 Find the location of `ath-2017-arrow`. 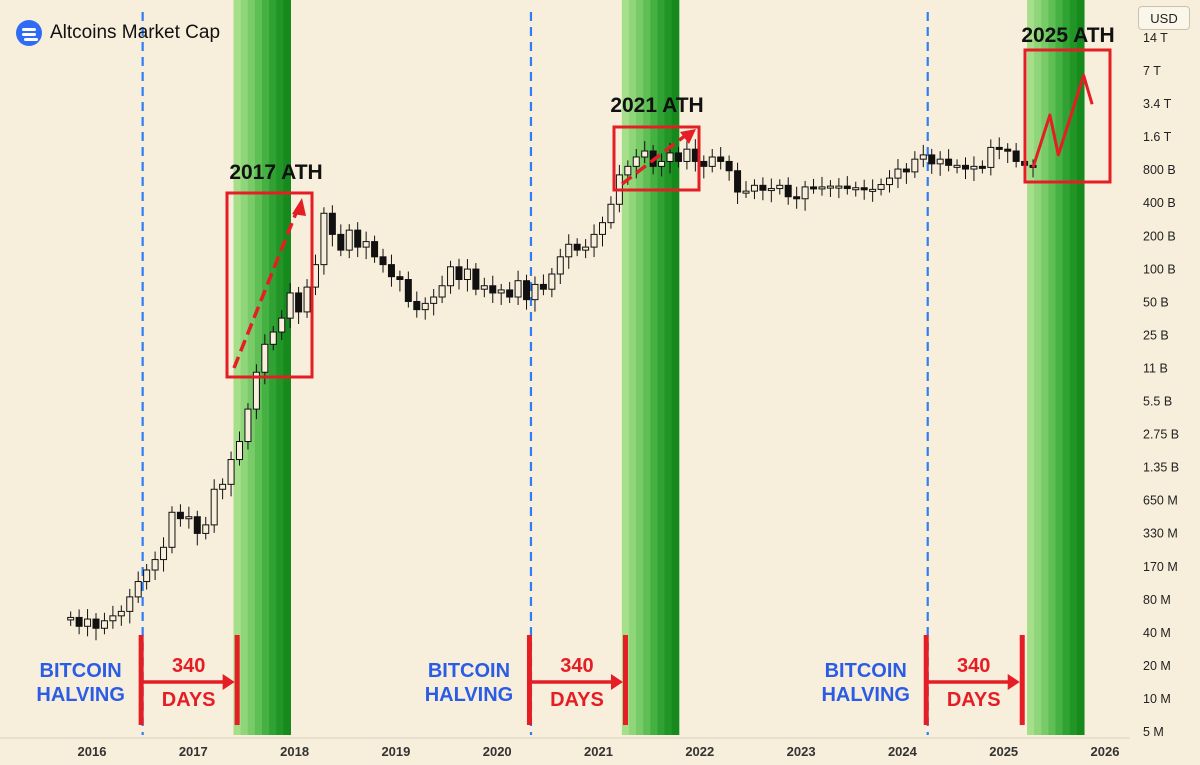

ath-2017-arrow is located at coordinates (266, 288).